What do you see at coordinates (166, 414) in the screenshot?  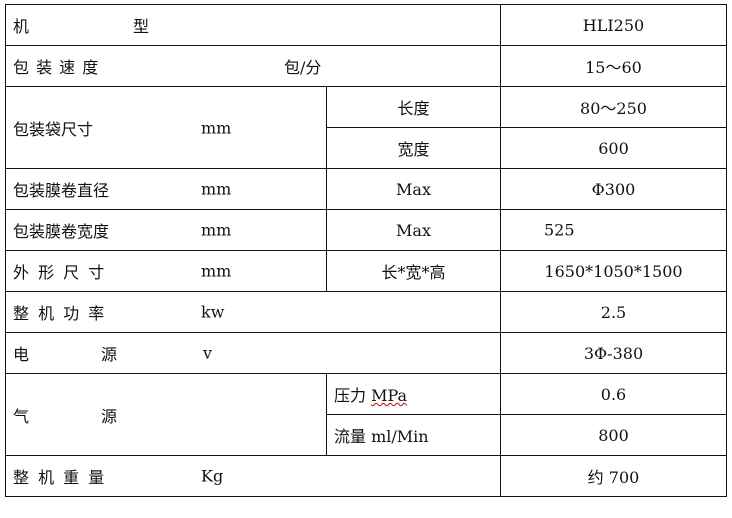 I see `label-cell: 气源` at bounding box center [166, 414].